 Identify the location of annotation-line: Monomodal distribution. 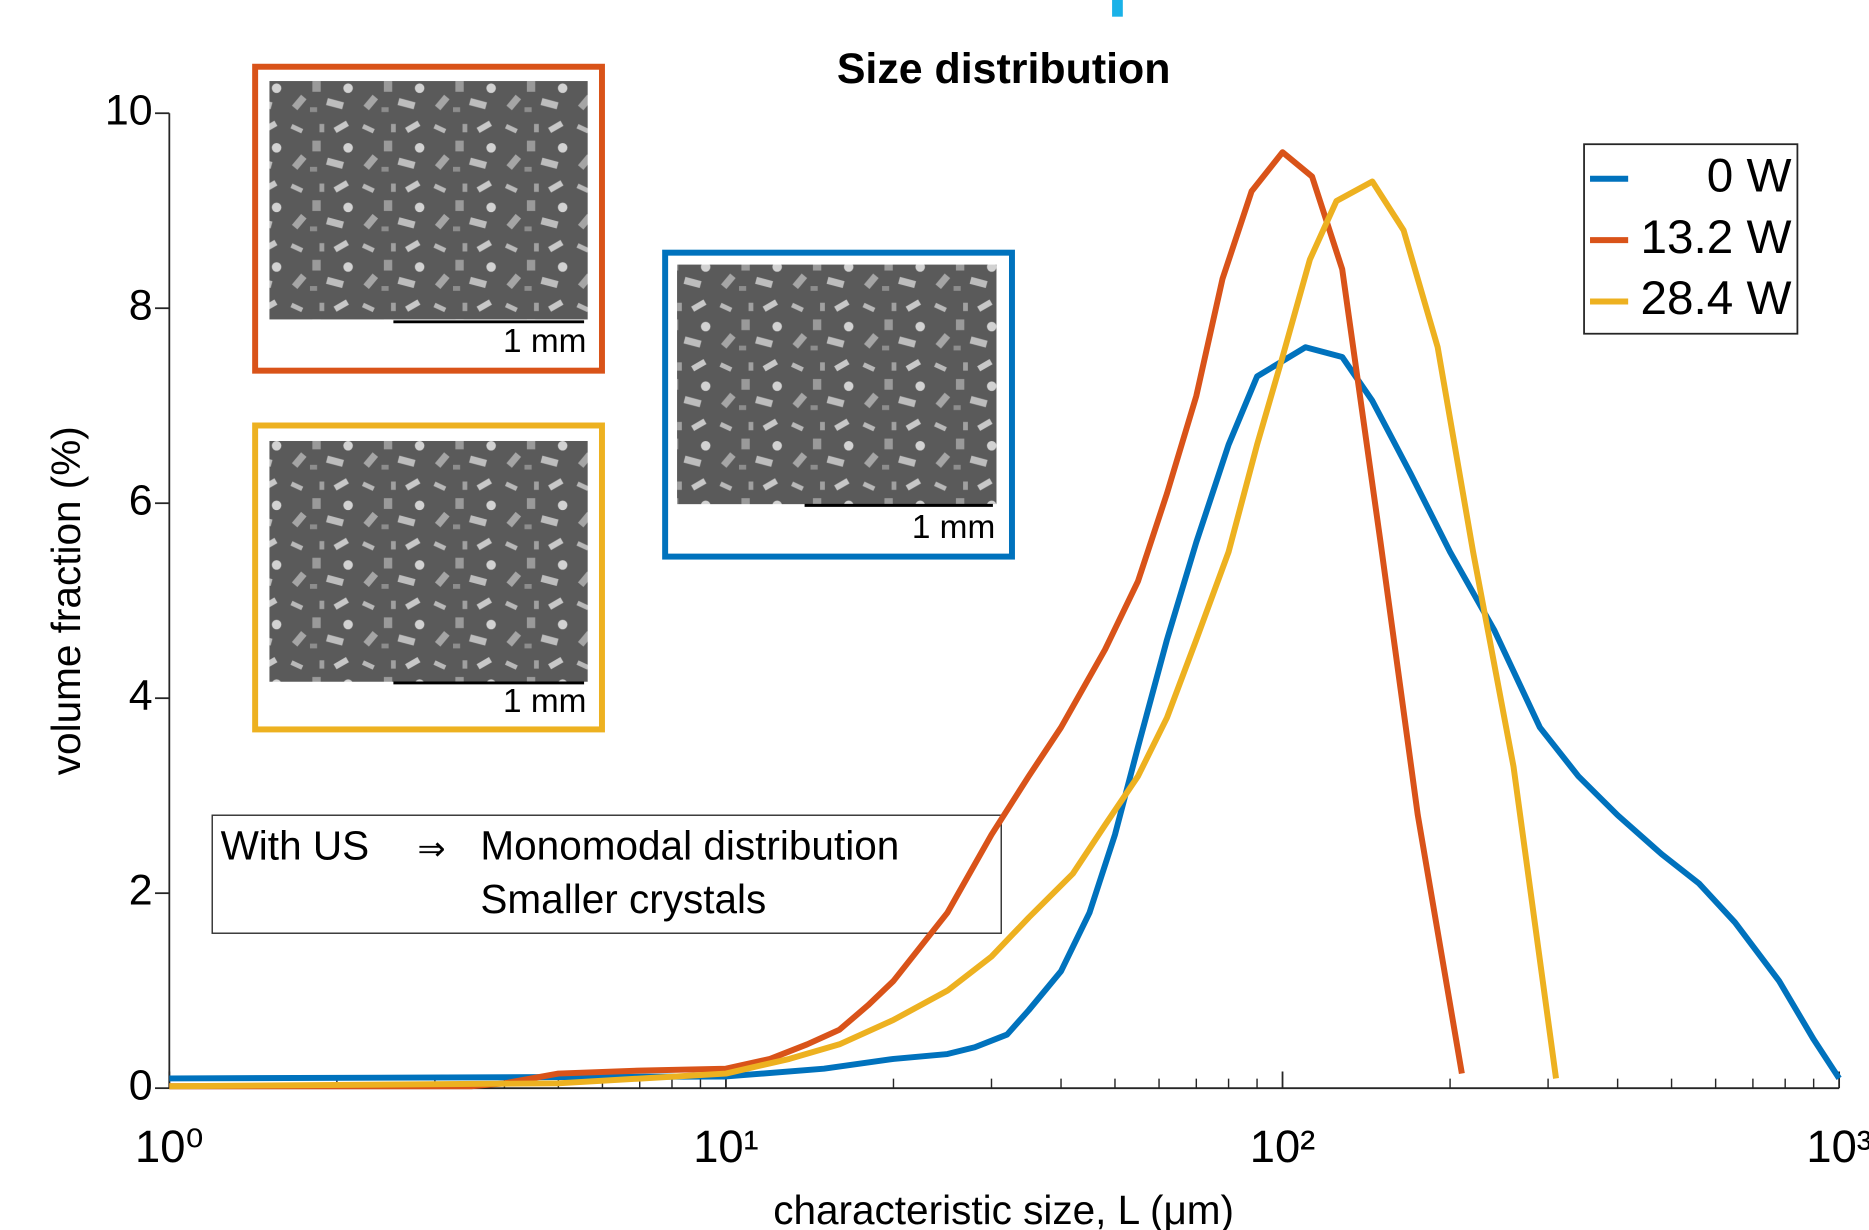
(689, 845).